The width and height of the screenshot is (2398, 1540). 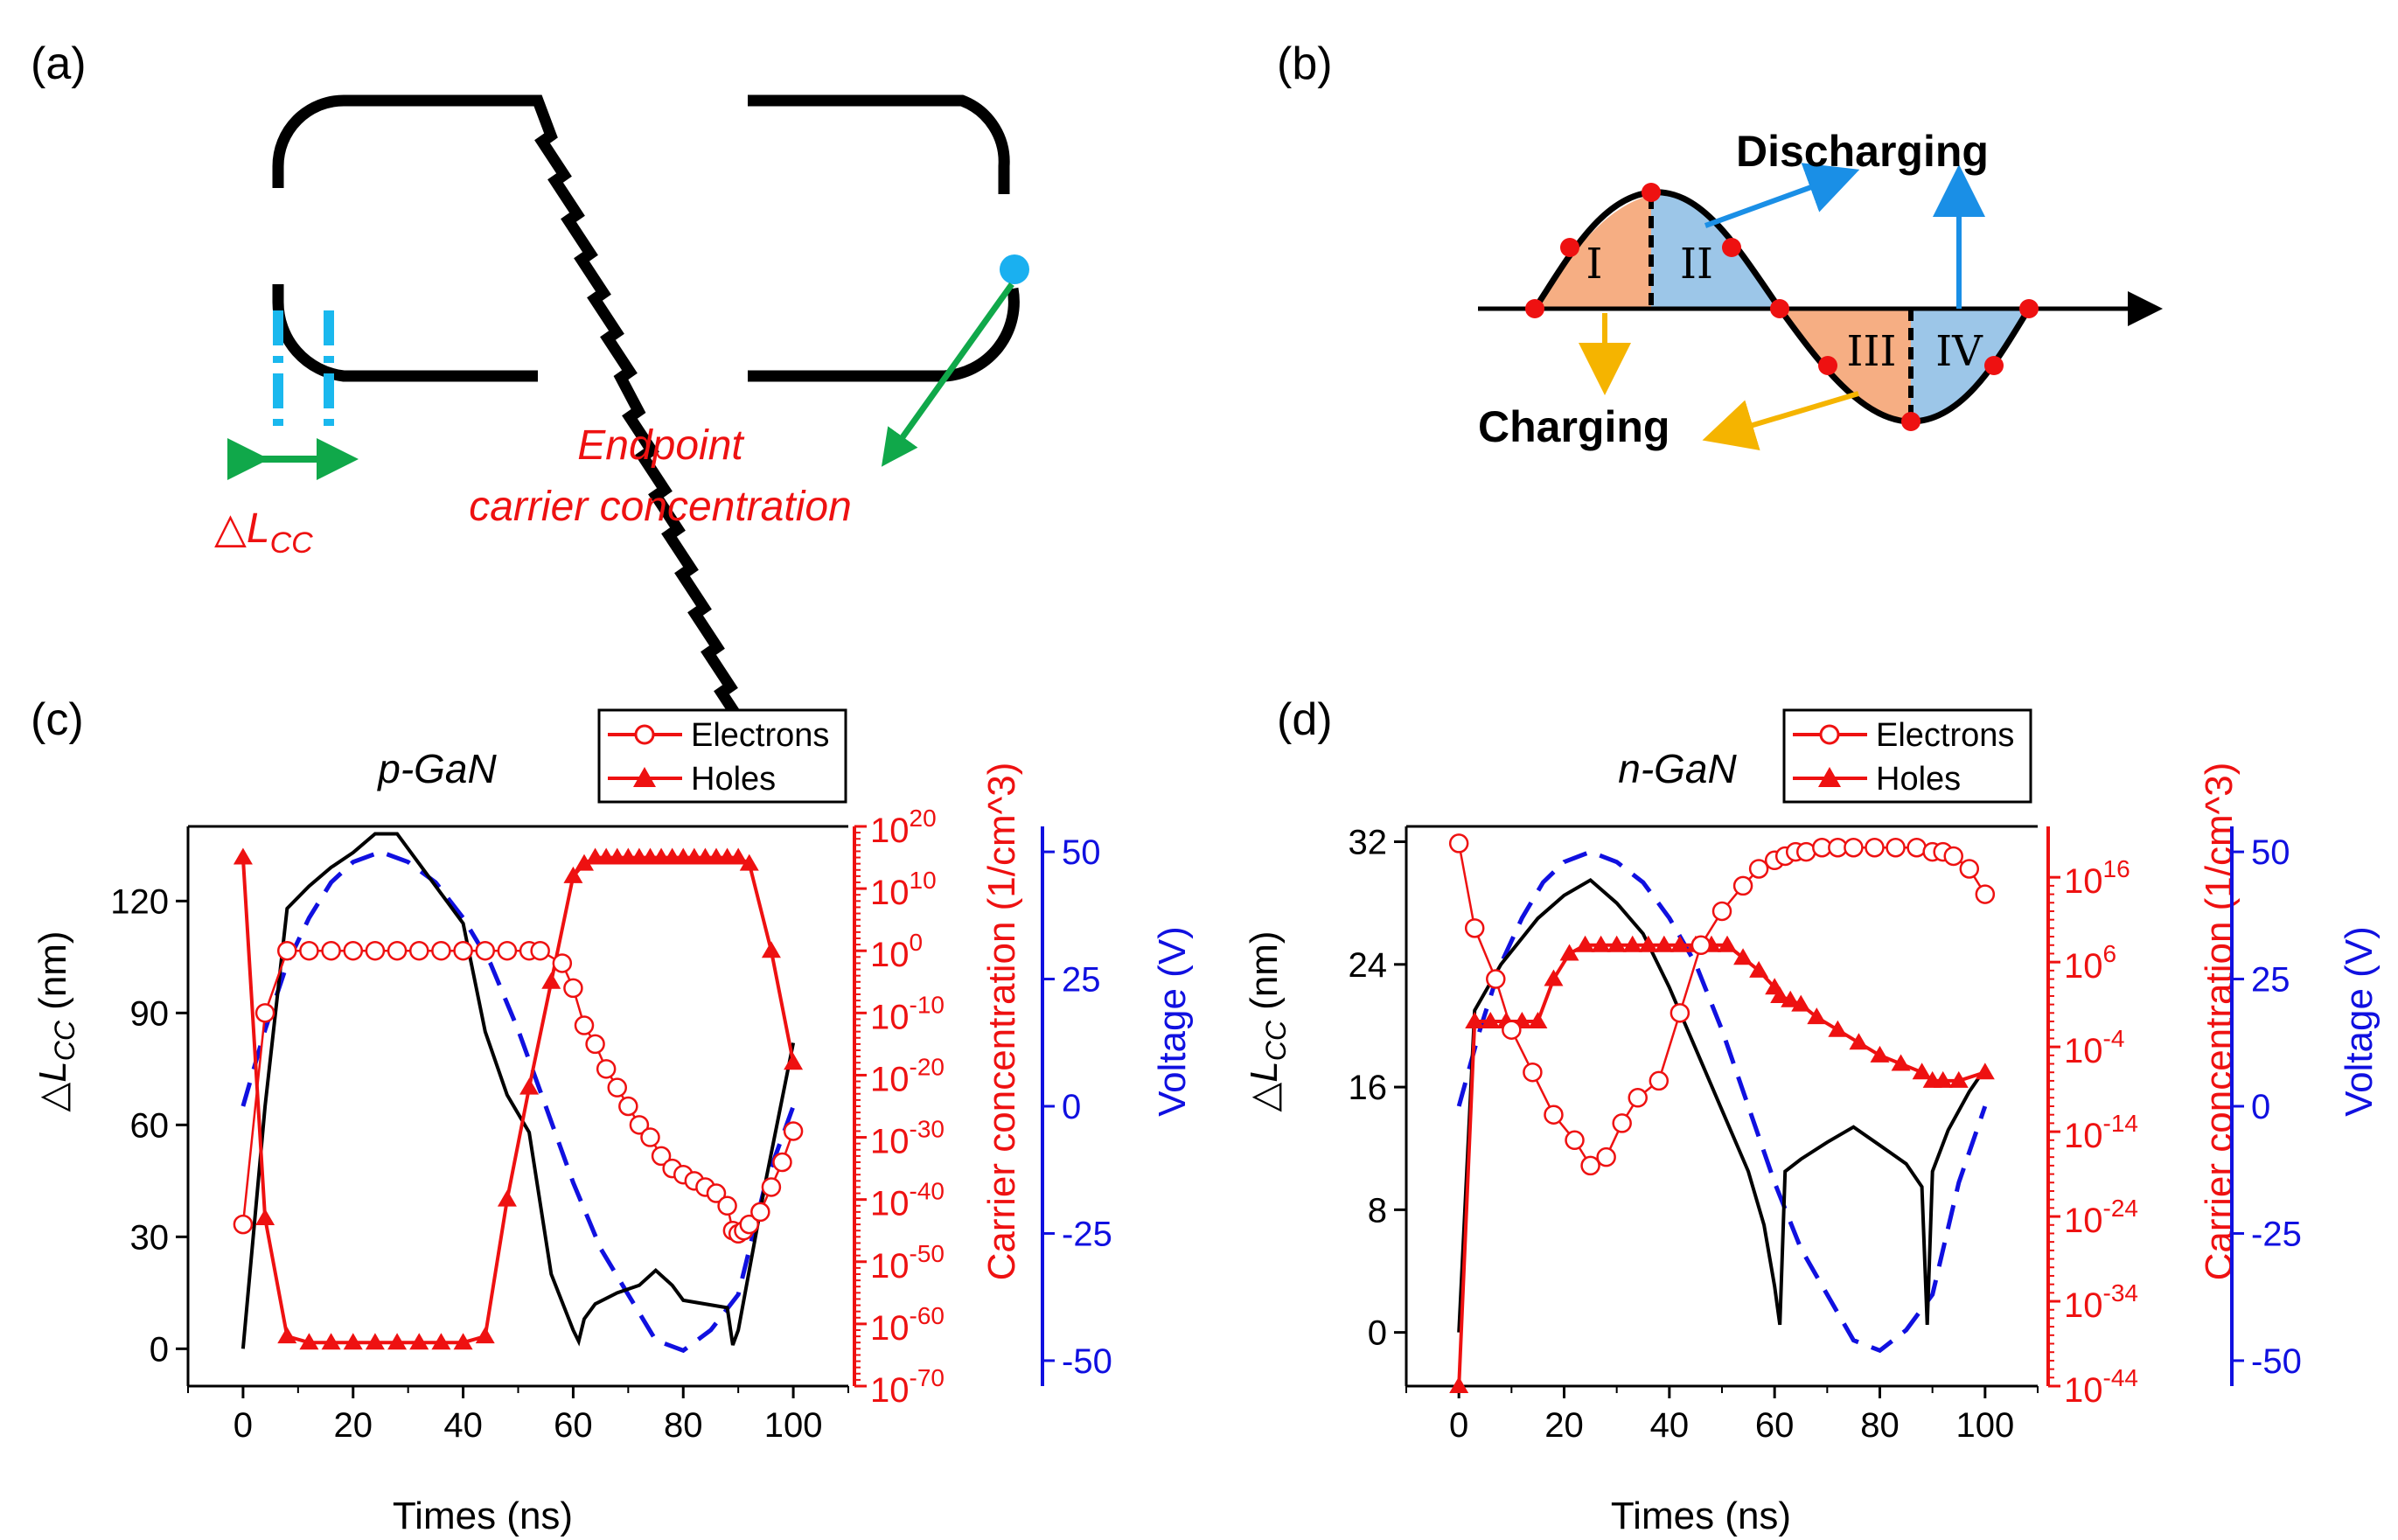 I want to click on delta-lcc-label: △LCC, so click(x=264, y=532).